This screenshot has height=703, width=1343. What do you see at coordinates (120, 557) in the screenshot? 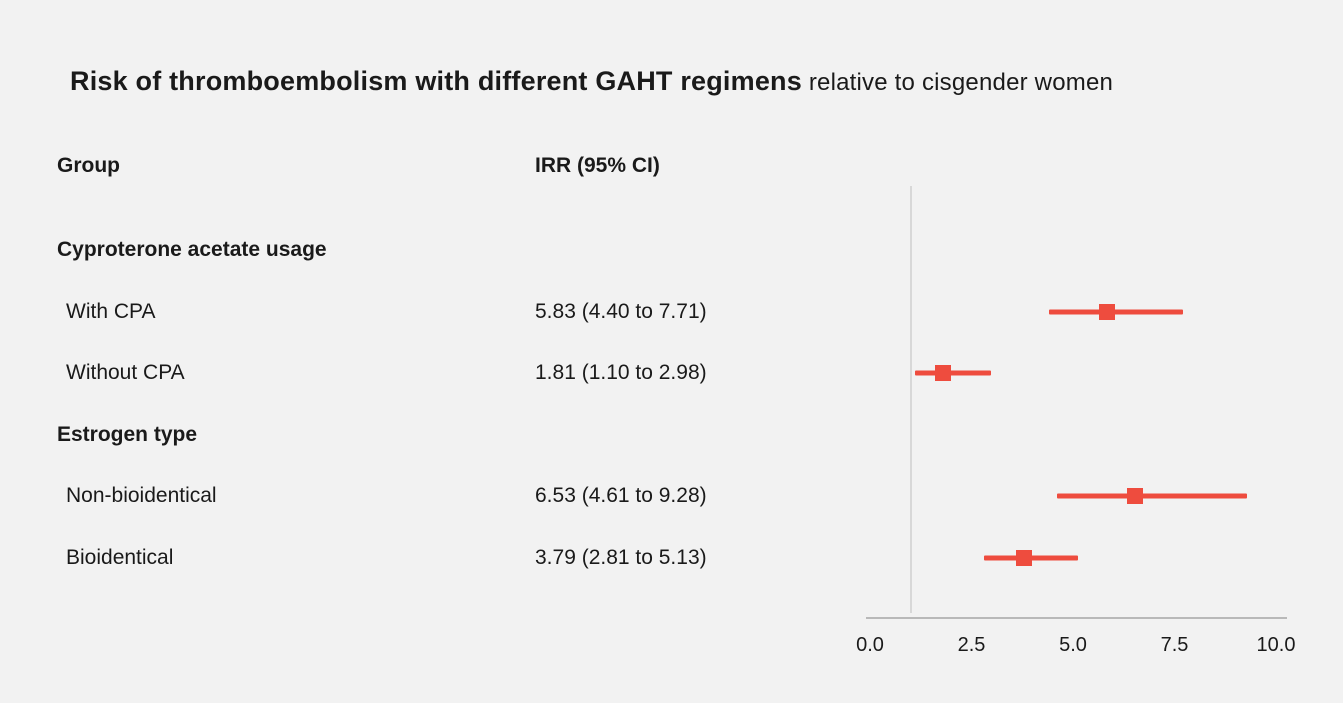
I see `row-label: Bioidentical` at bounding box center [120, 557].